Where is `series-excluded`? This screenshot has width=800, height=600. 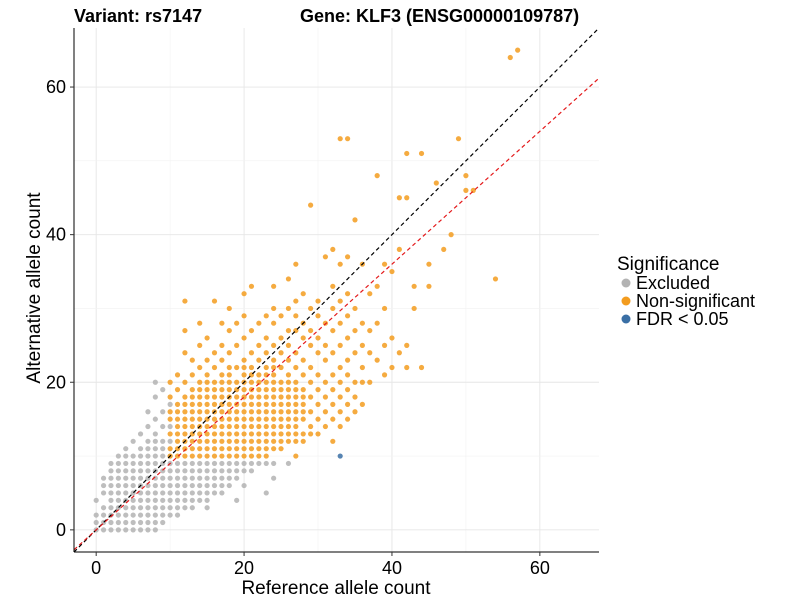 series-excluded is located at coordinates (192, 456).